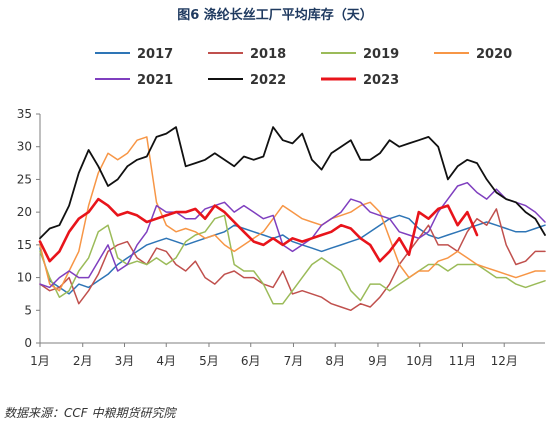  I want to click on y-tick-label: 0, so click(28, 343).